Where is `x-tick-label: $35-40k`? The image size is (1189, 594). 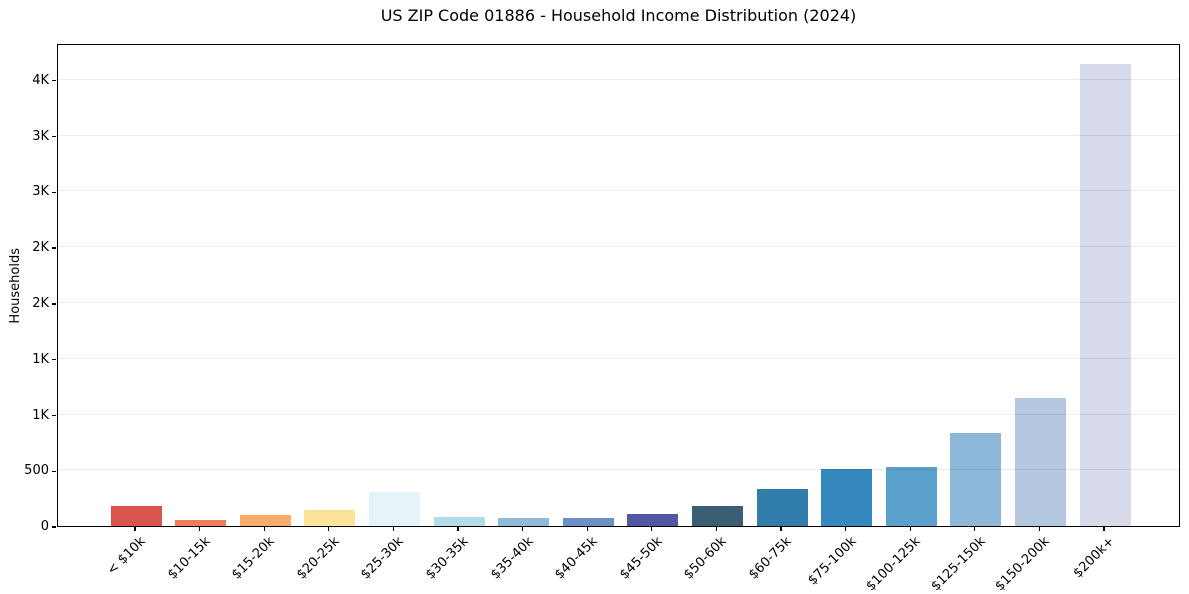 x-tick-label: $35-40k is located at coordinates (512, 558).